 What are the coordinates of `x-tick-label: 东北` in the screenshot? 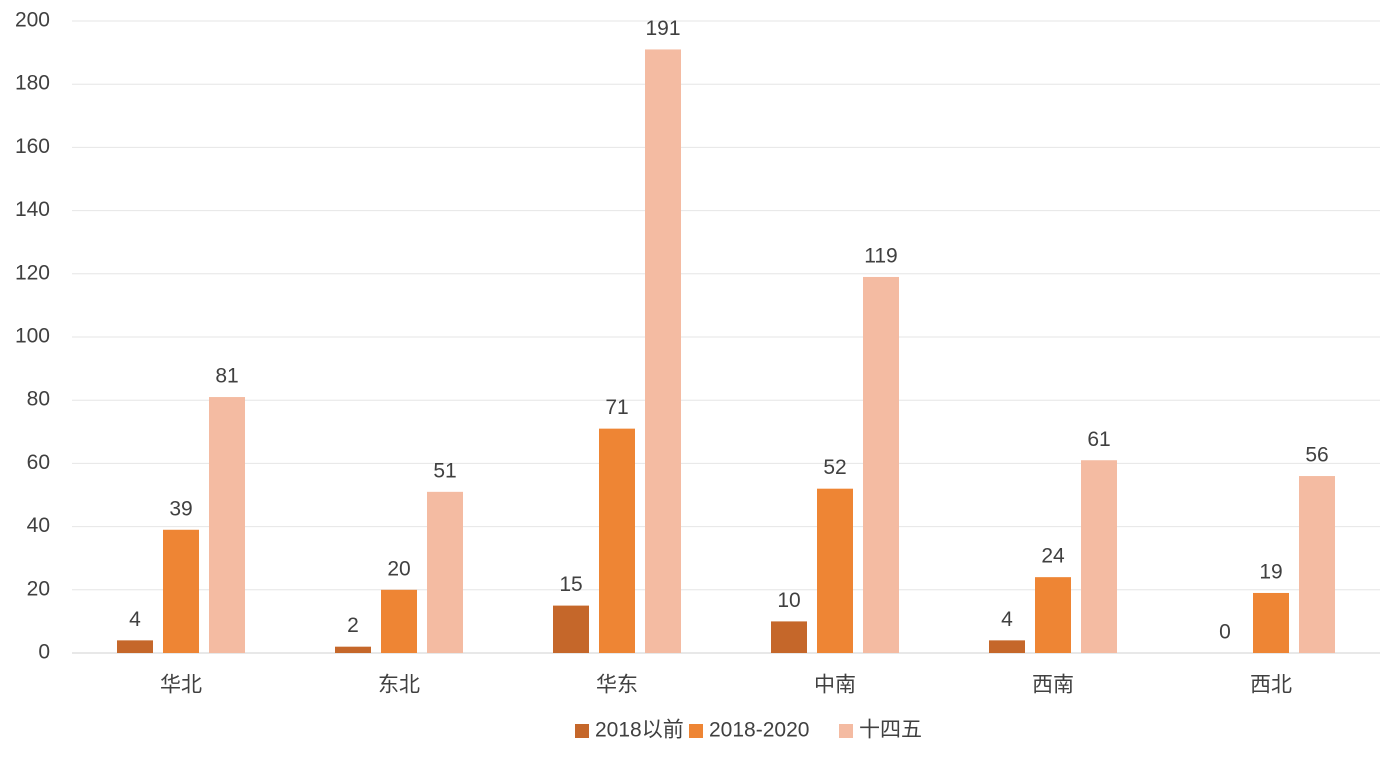 It's located at (399, 685).